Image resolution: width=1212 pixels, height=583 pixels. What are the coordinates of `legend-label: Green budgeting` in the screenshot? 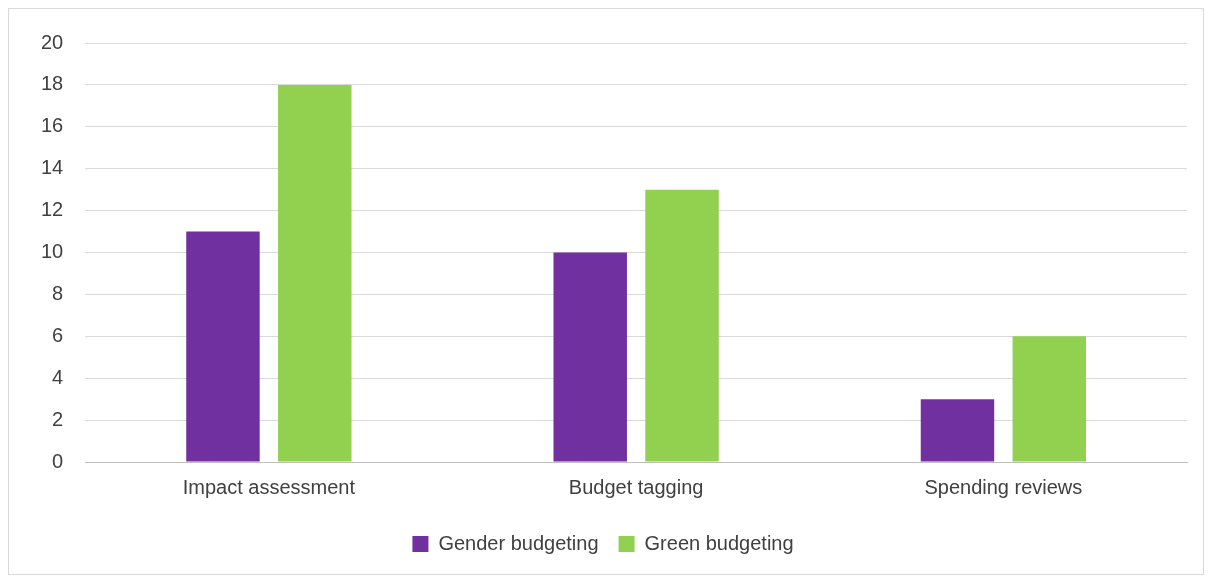 It's located at (719, 542).